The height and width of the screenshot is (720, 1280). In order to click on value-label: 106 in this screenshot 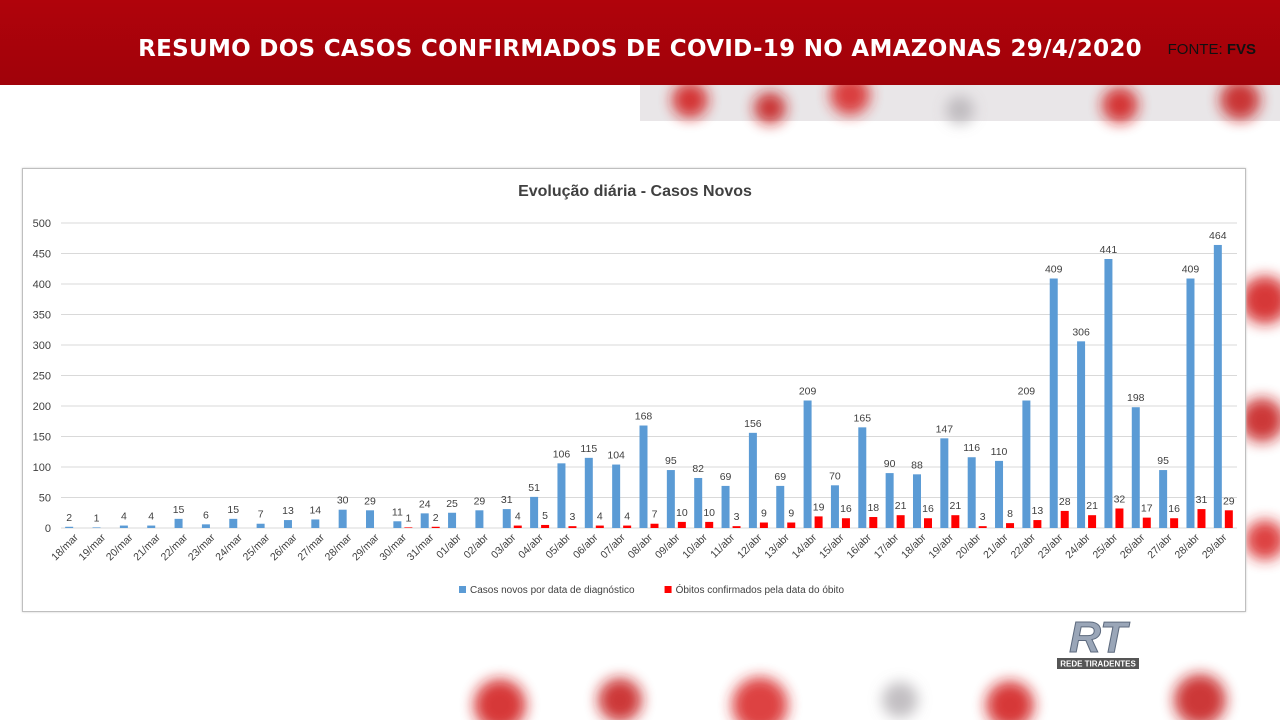, I will do `click(562, 454)`.